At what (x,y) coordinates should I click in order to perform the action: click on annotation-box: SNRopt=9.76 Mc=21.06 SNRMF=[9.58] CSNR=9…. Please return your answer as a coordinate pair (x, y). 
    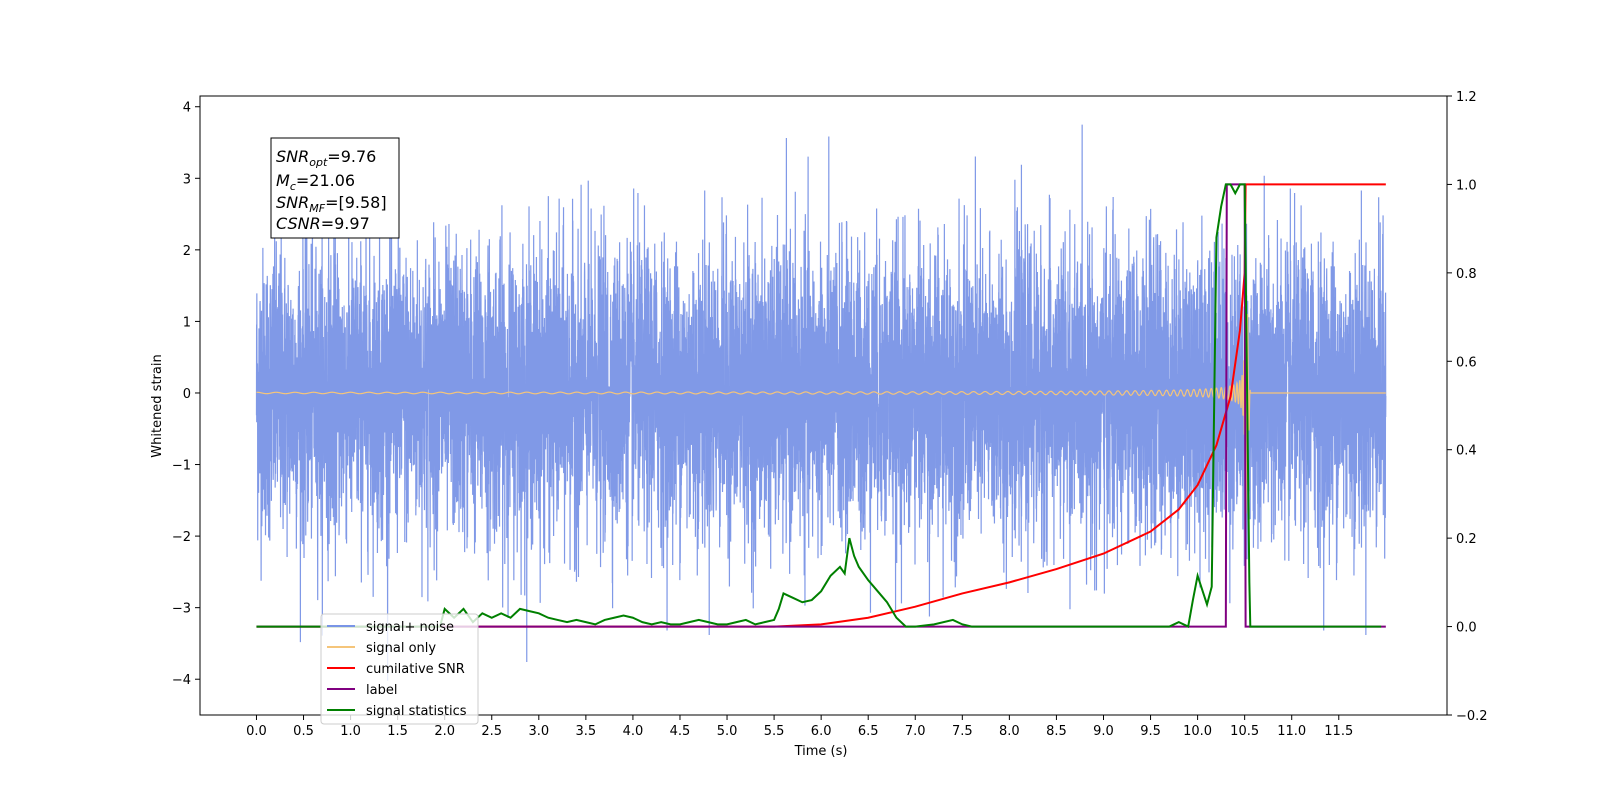
    Looking at the image, I should click on (335, 188).